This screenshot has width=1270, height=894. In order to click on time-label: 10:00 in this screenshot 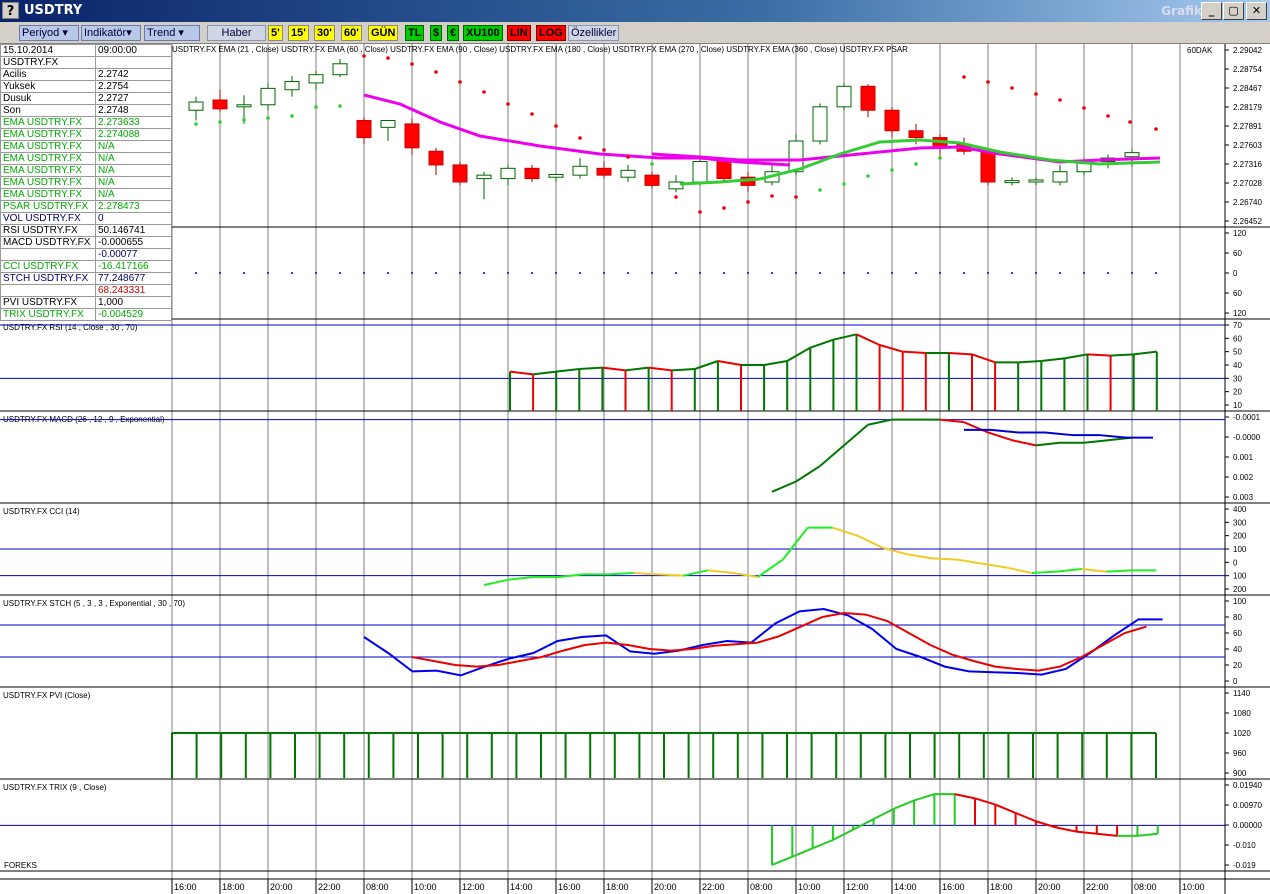, I will do `click(1193, 887)`.